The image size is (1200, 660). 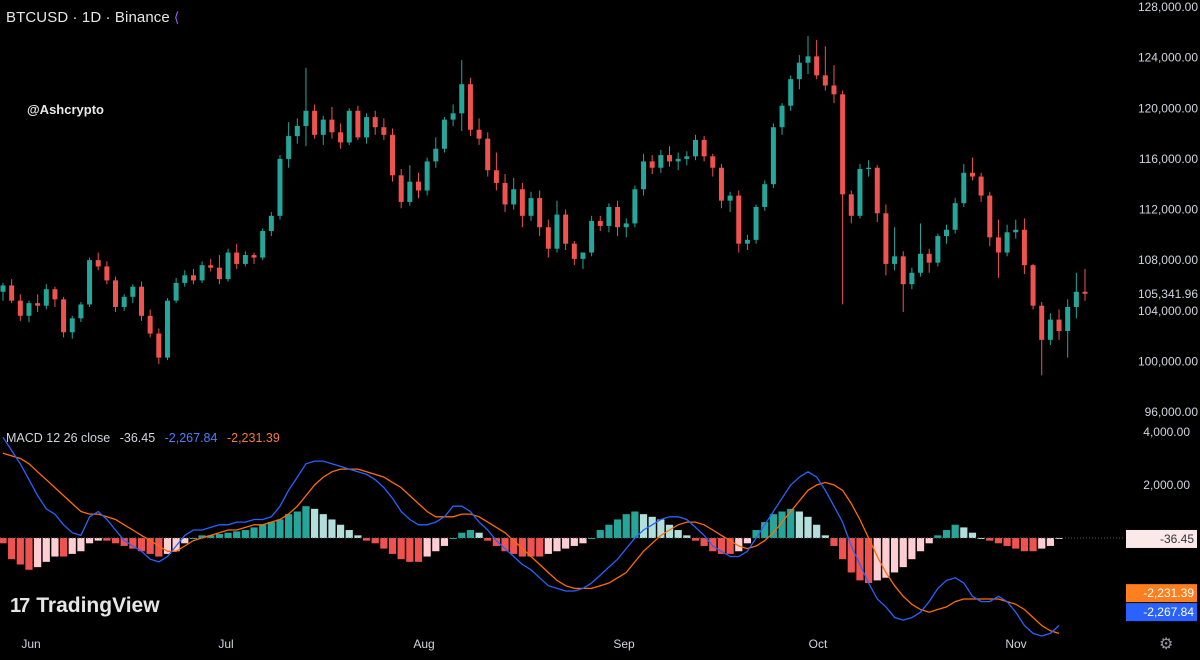 I want to click on price-tick-label: 96,000.00, so click(x=1172, y=412).